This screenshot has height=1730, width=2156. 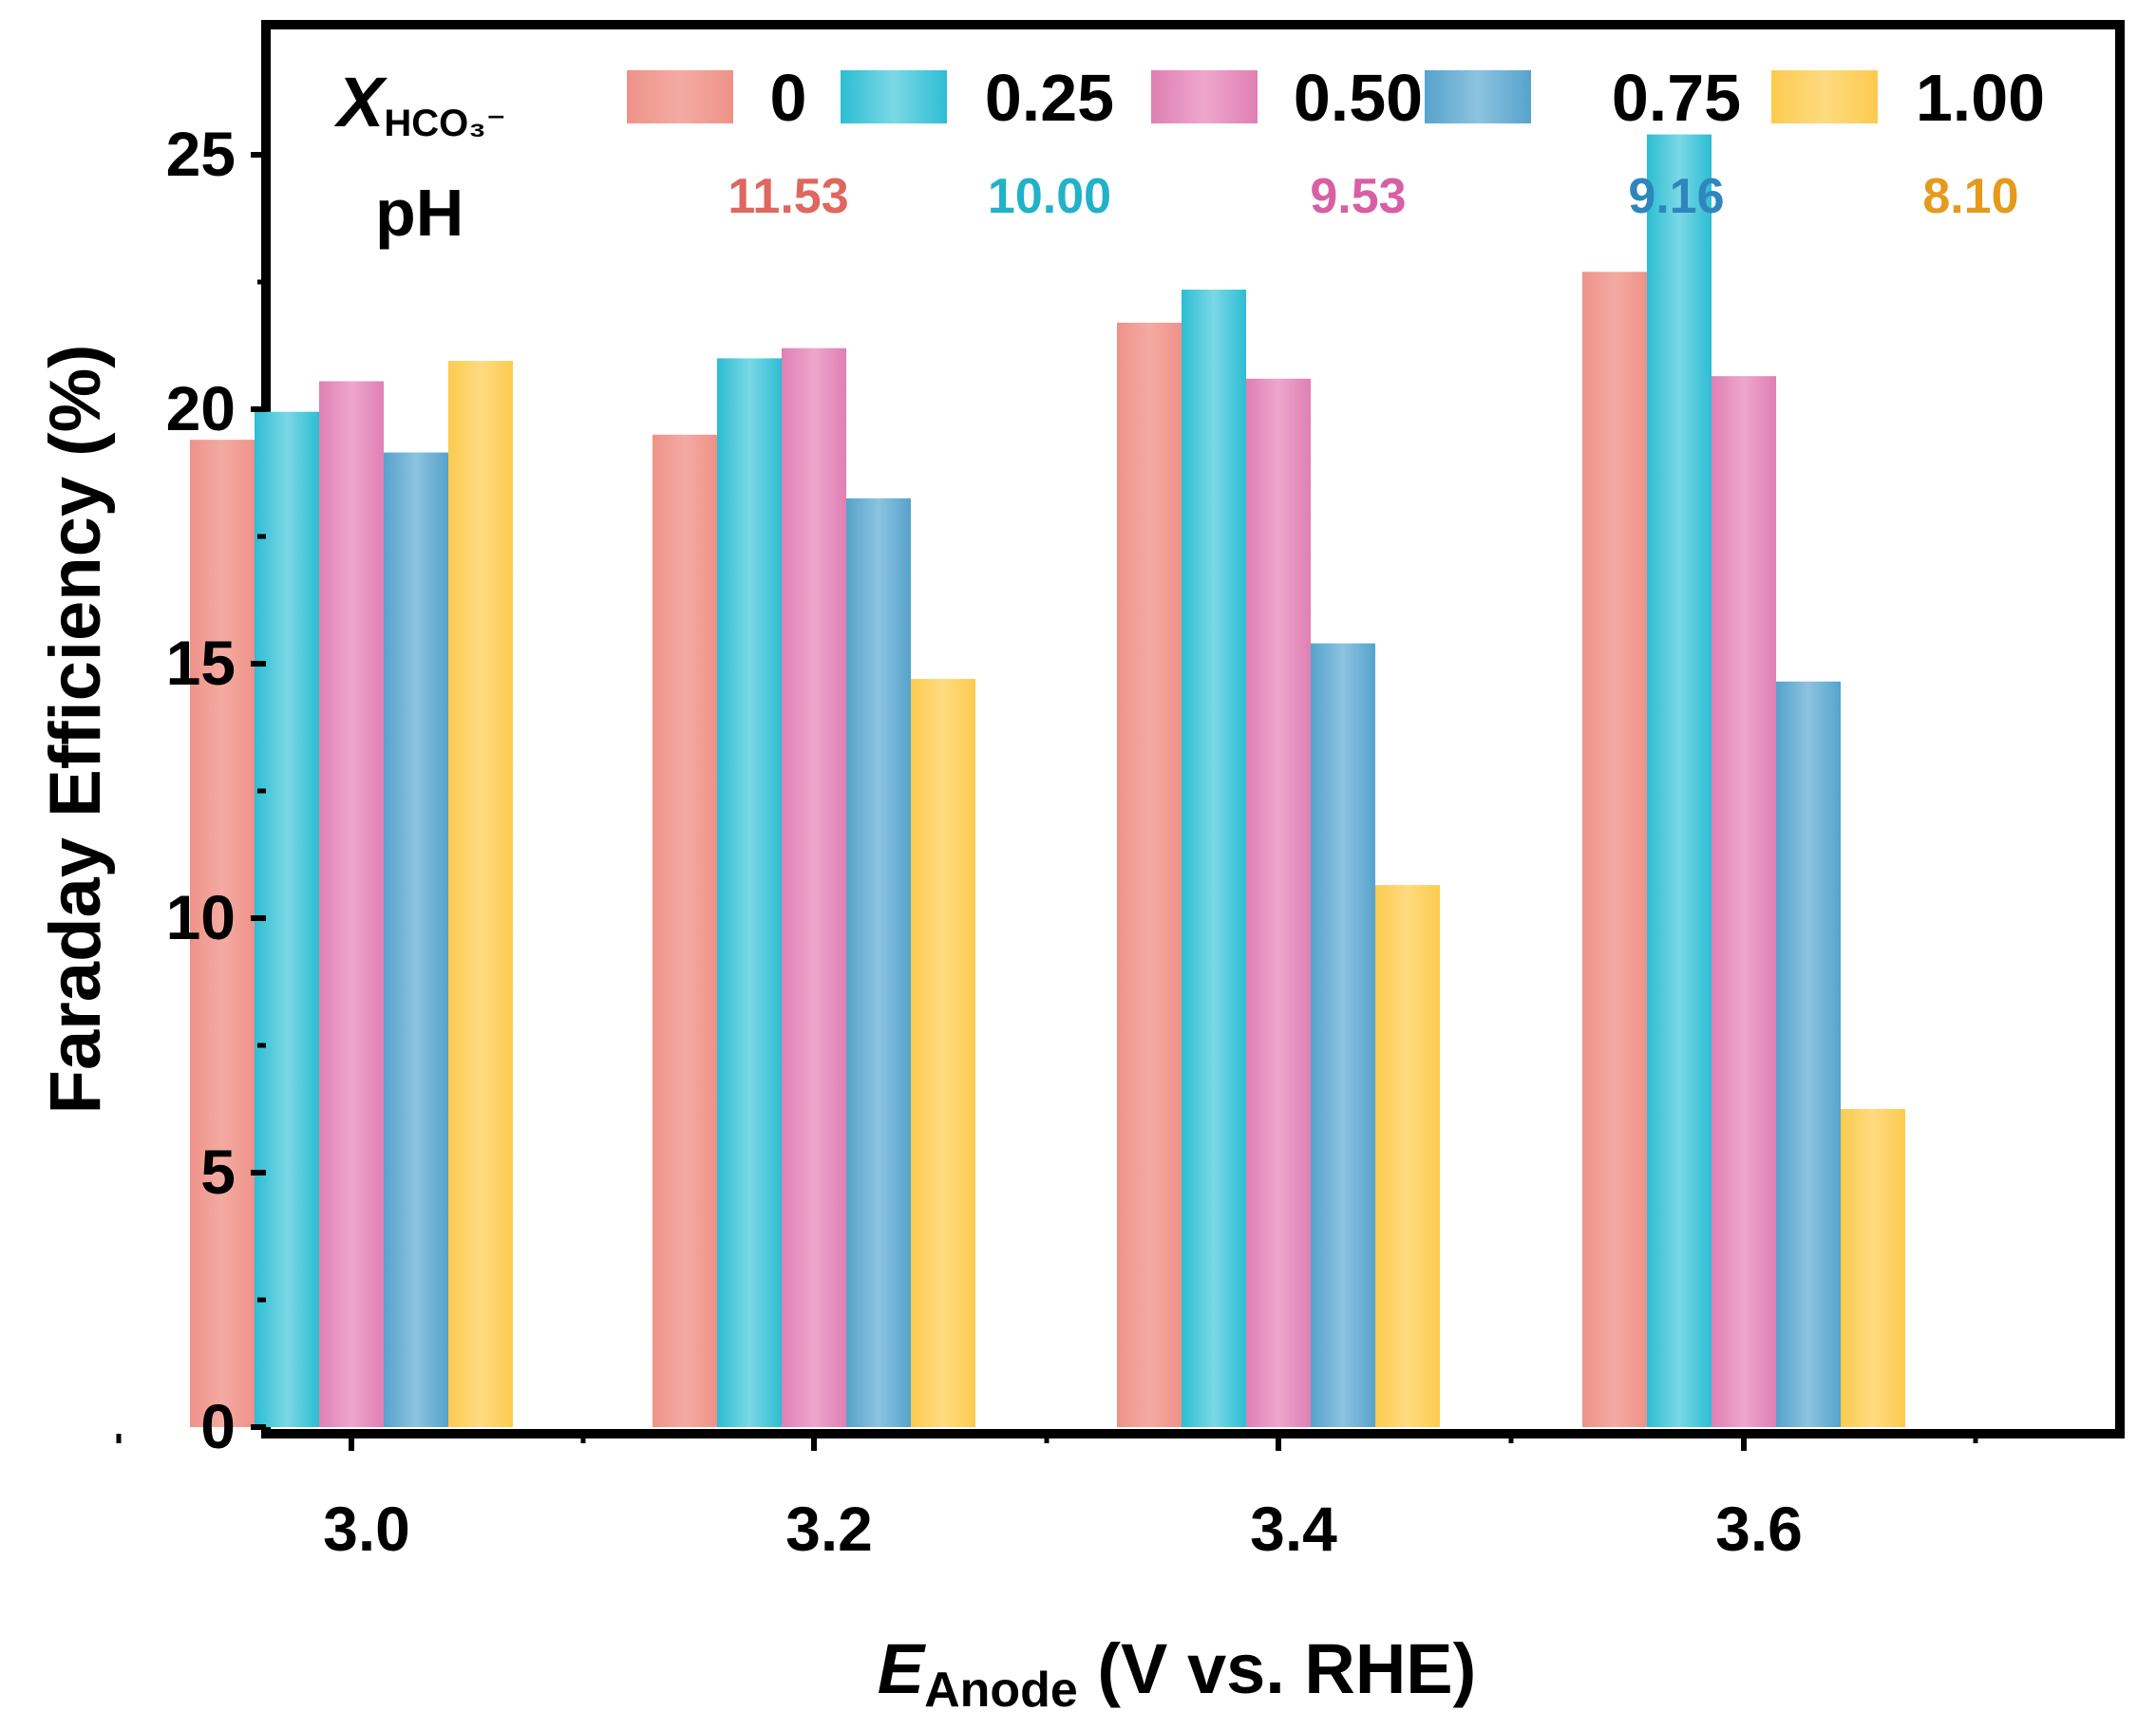 I want to click on legend-title: XHCO₃⁻, so click(x=419, y=104).